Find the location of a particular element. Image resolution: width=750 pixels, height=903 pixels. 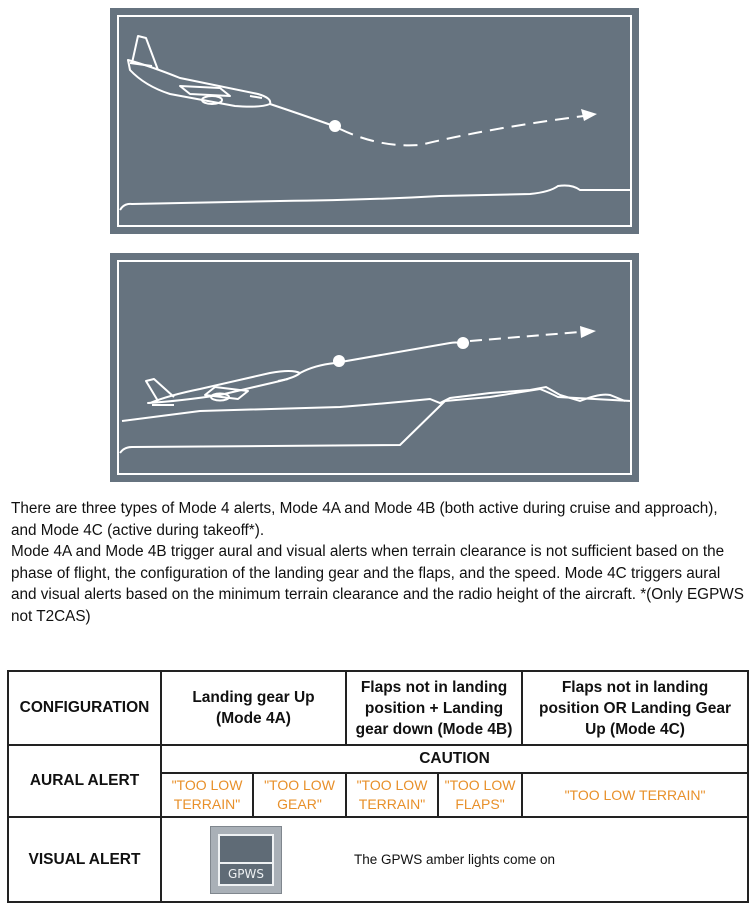

visual-alert-text: The GPWS amber lights come on is located at coordinates (454, 859).